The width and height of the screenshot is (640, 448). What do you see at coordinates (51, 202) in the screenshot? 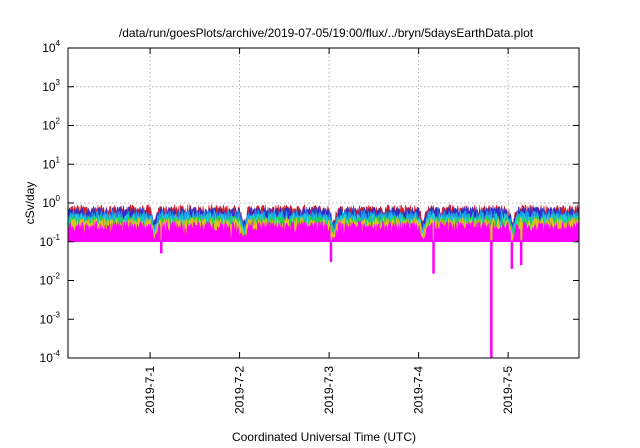
I see `y-tick-label: 10⁰` at bounding box center [51, 202].